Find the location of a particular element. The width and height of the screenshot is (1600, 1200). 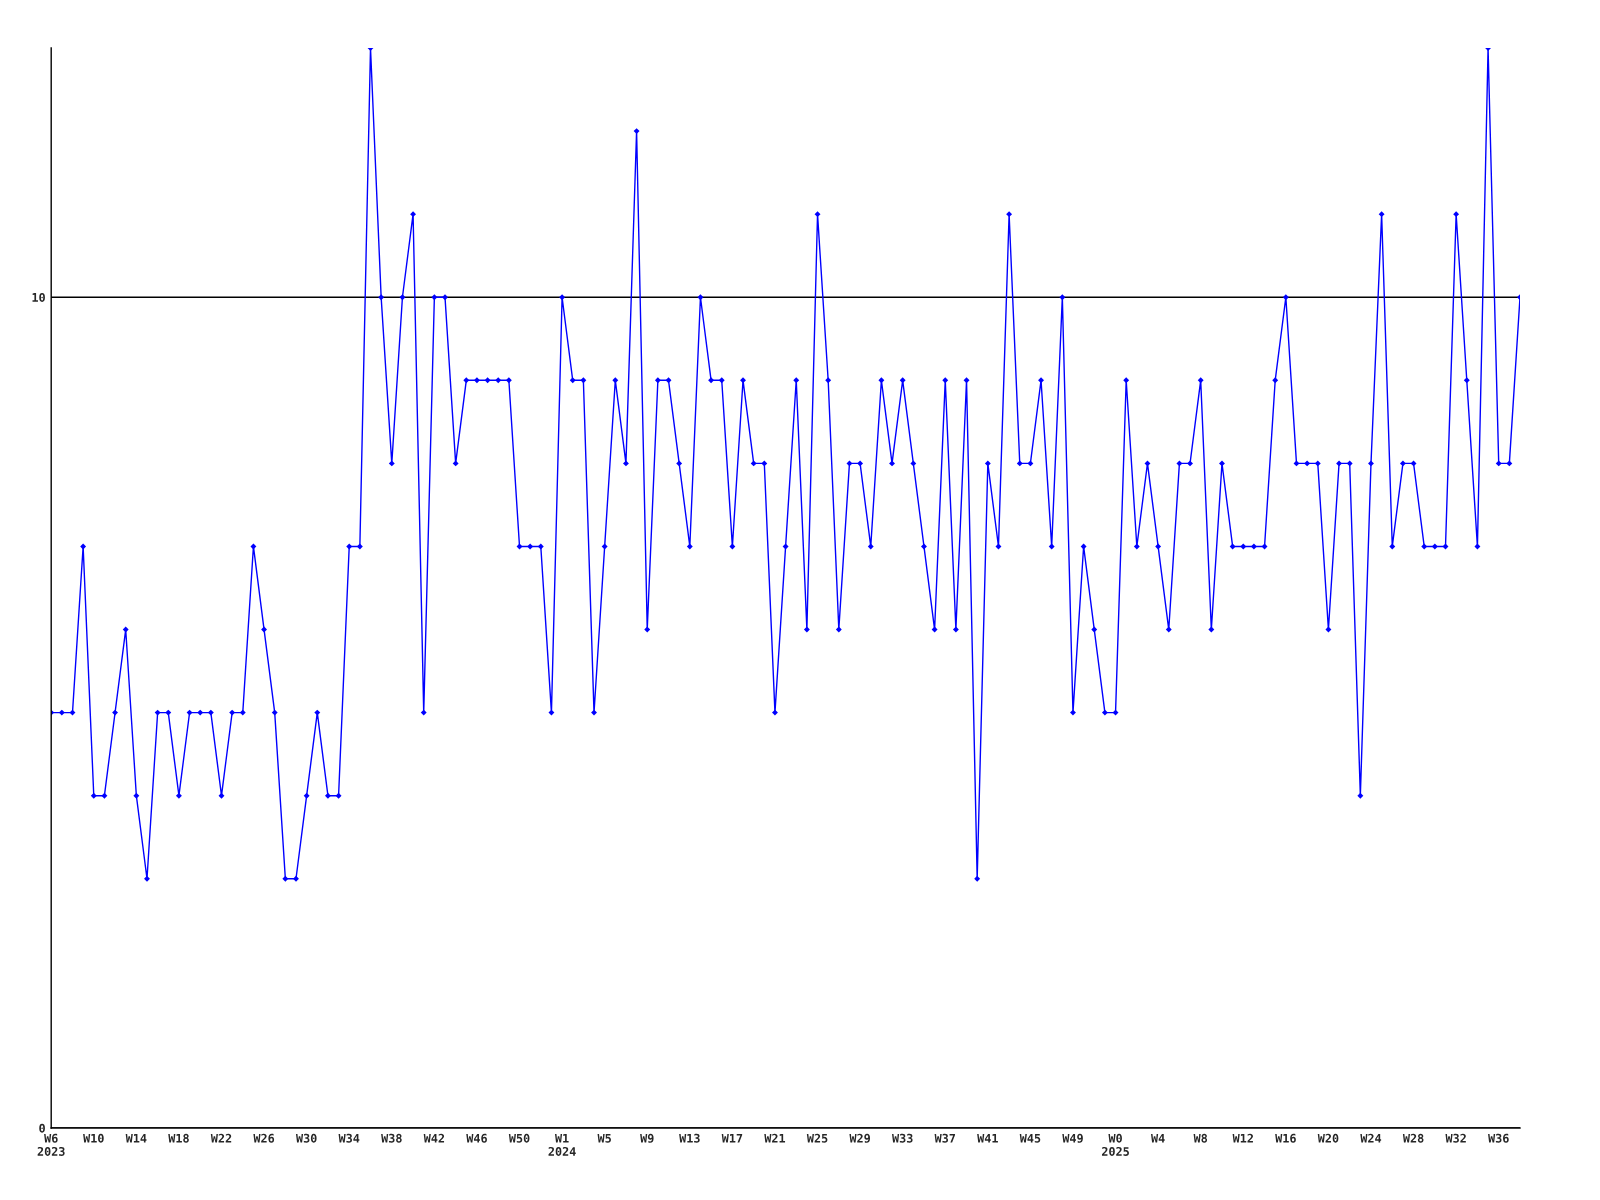

y-tick-label: 10 is located at coordinates (38, 297).